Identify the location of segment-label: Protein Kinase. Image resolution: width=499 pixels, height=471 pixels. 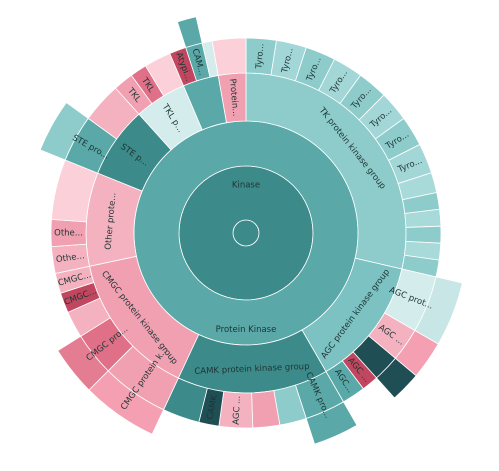
(246, 330).